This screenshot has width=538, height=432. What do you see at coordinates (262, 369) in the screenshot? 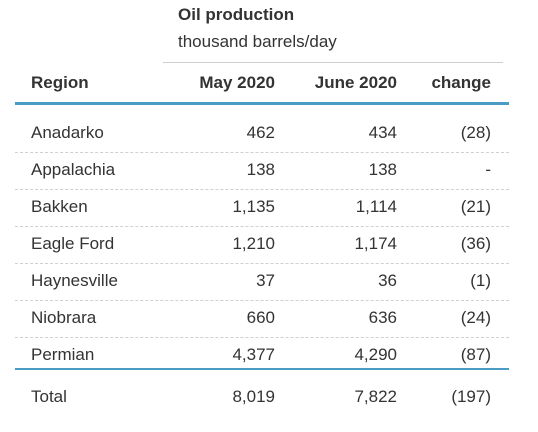
I see `total-divider` at bounding box center [262, 369].